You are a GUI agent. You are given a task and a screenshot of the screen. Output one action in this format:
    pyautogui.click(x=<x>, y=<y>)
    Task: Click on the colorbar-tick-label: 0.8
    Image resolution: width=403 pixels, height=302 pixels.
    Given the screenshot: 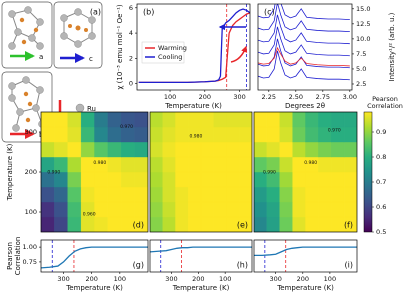 What is the action you would take?
    pyautogui.click(x=381, y=157)
    